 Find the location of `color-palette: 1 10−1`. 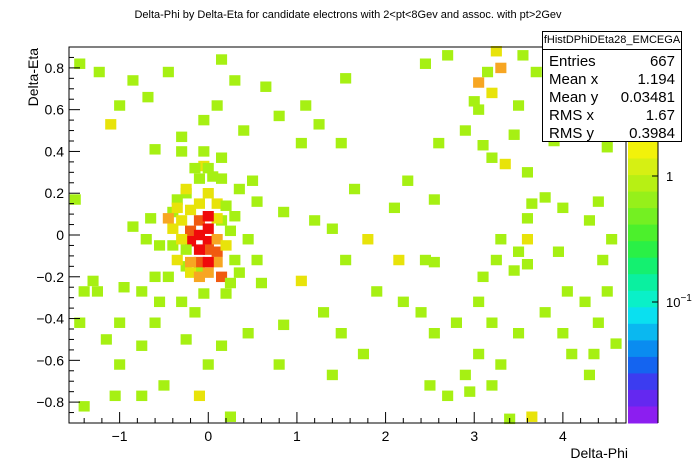

color-palette: 1 10−1 is located at coordinates (660, 283).